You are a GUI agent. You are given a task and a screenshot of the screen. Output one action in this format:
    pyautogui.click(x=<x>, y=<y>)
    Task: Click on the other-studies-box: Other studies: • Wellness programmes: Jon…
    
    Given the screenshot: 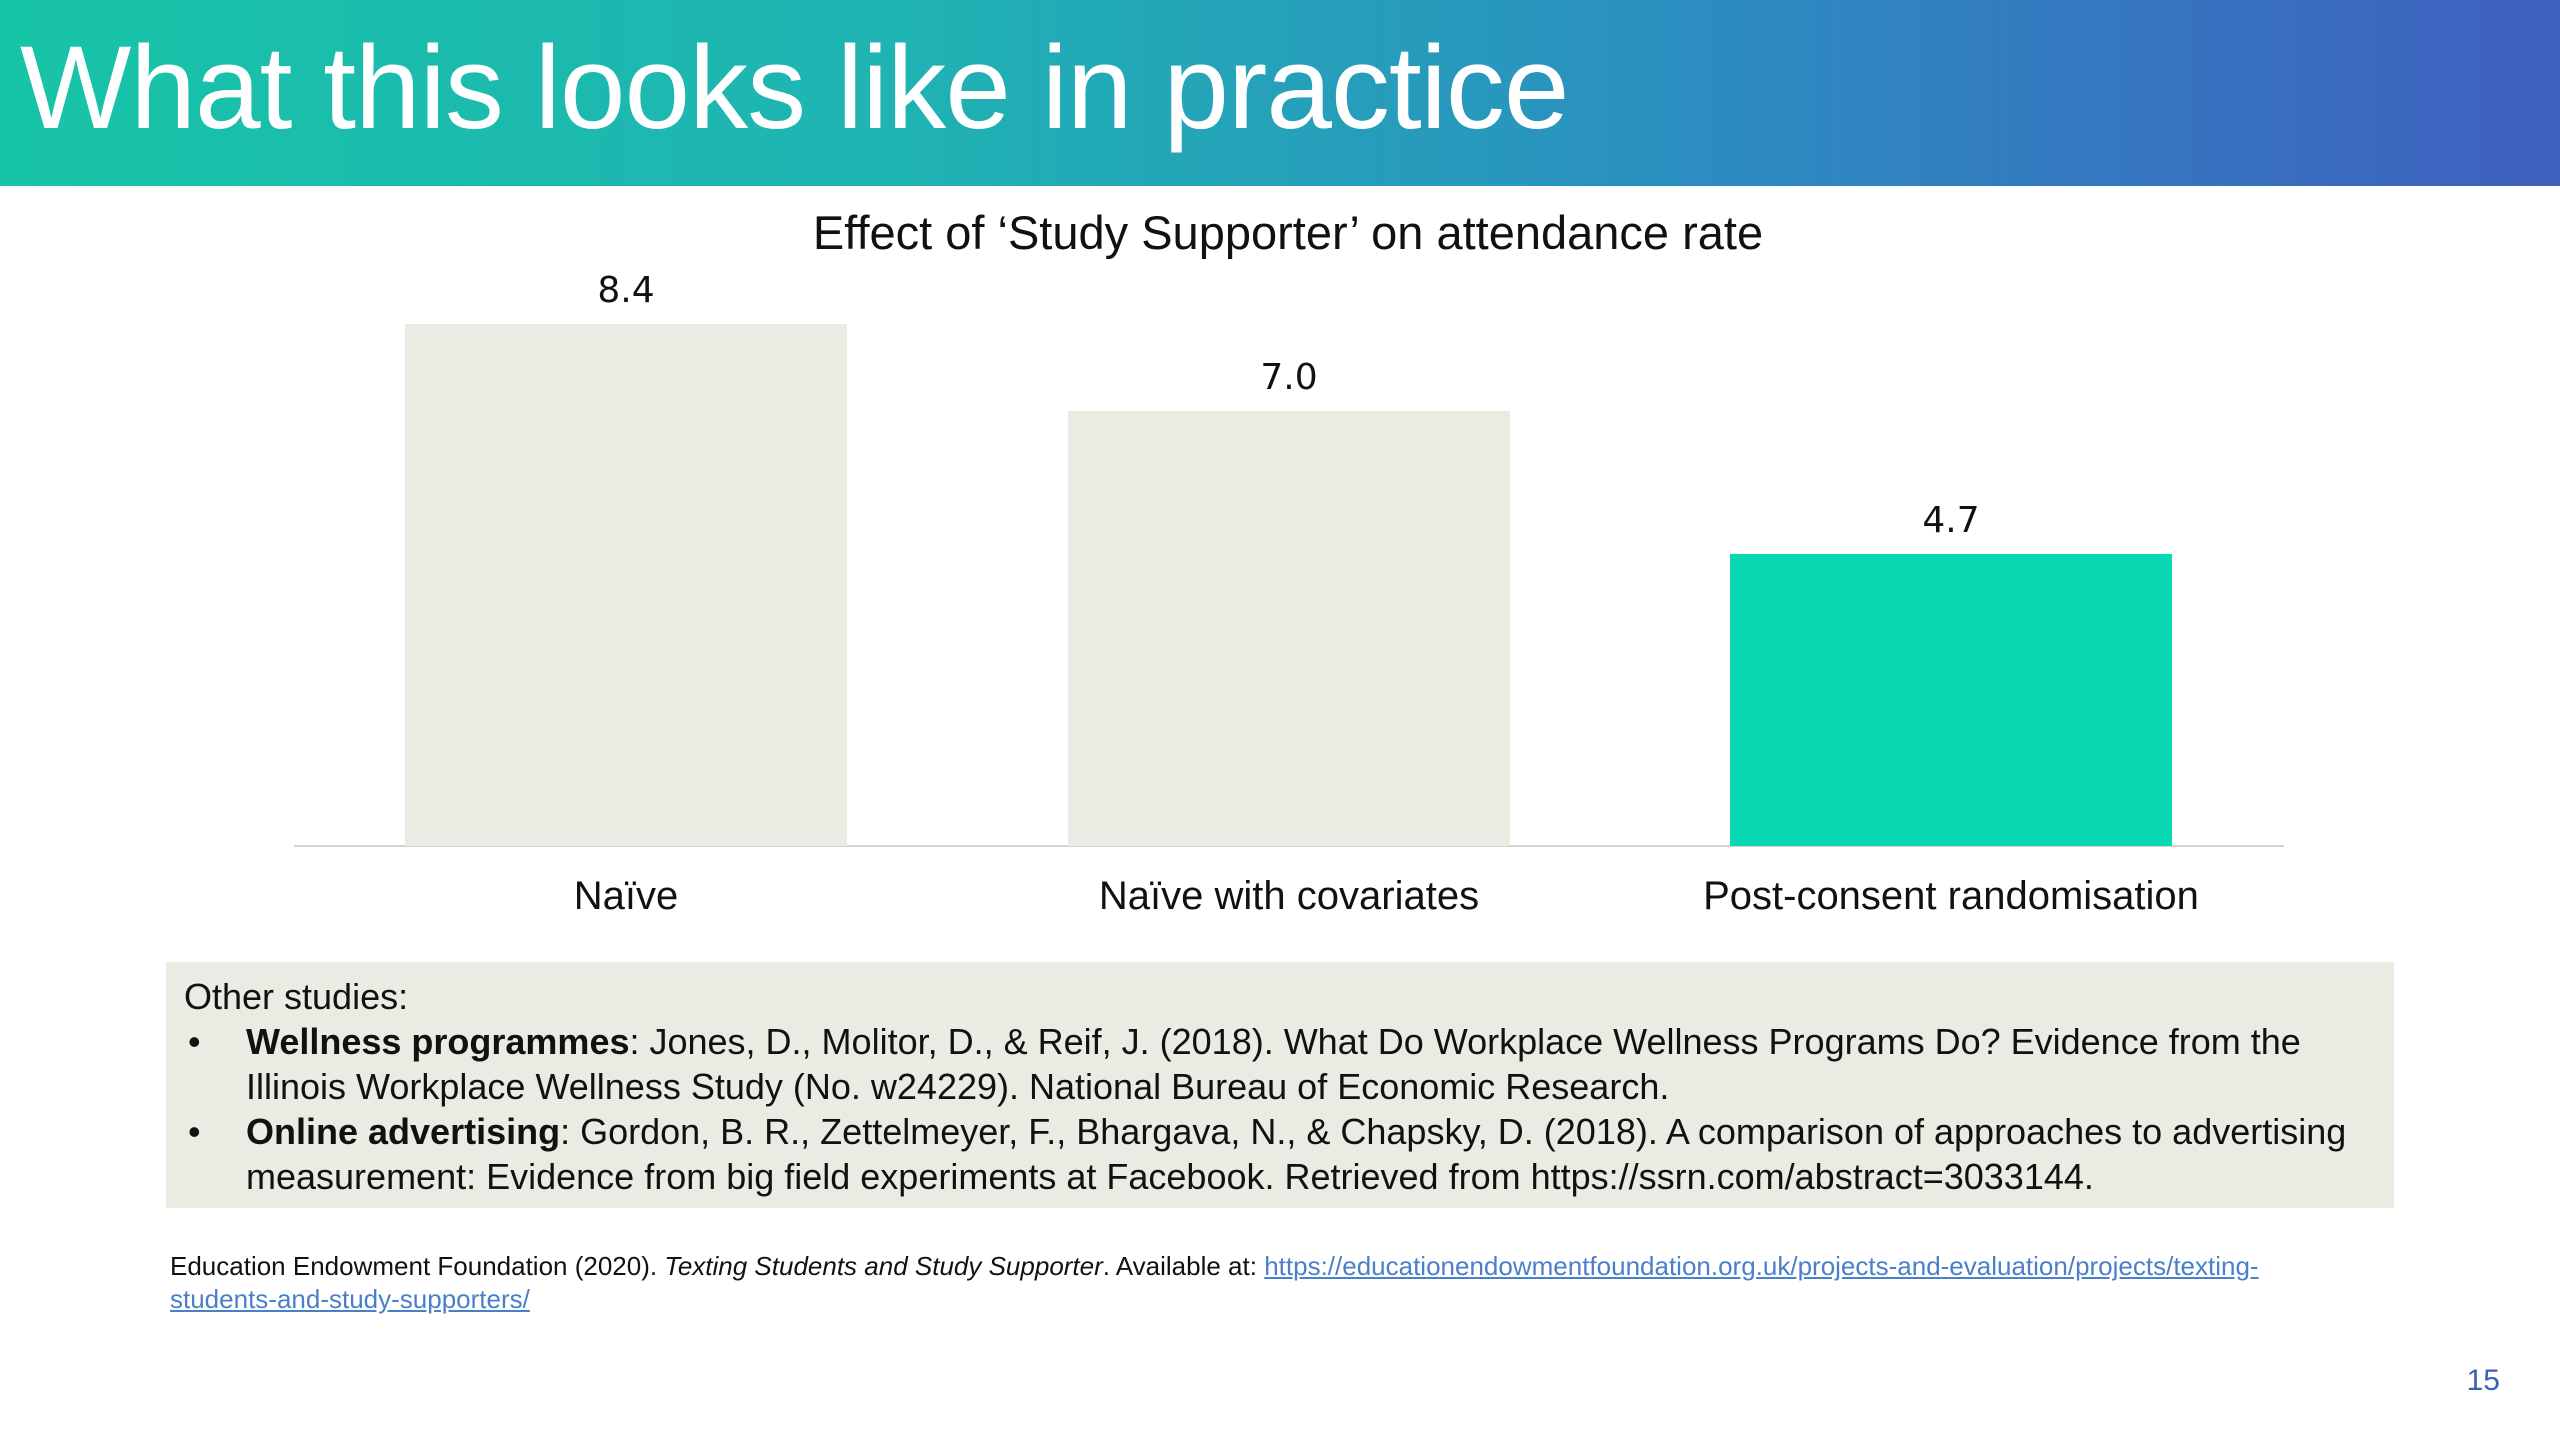 What is the action you would take?
    pyautogui.click(x=1280, y=1085)
    